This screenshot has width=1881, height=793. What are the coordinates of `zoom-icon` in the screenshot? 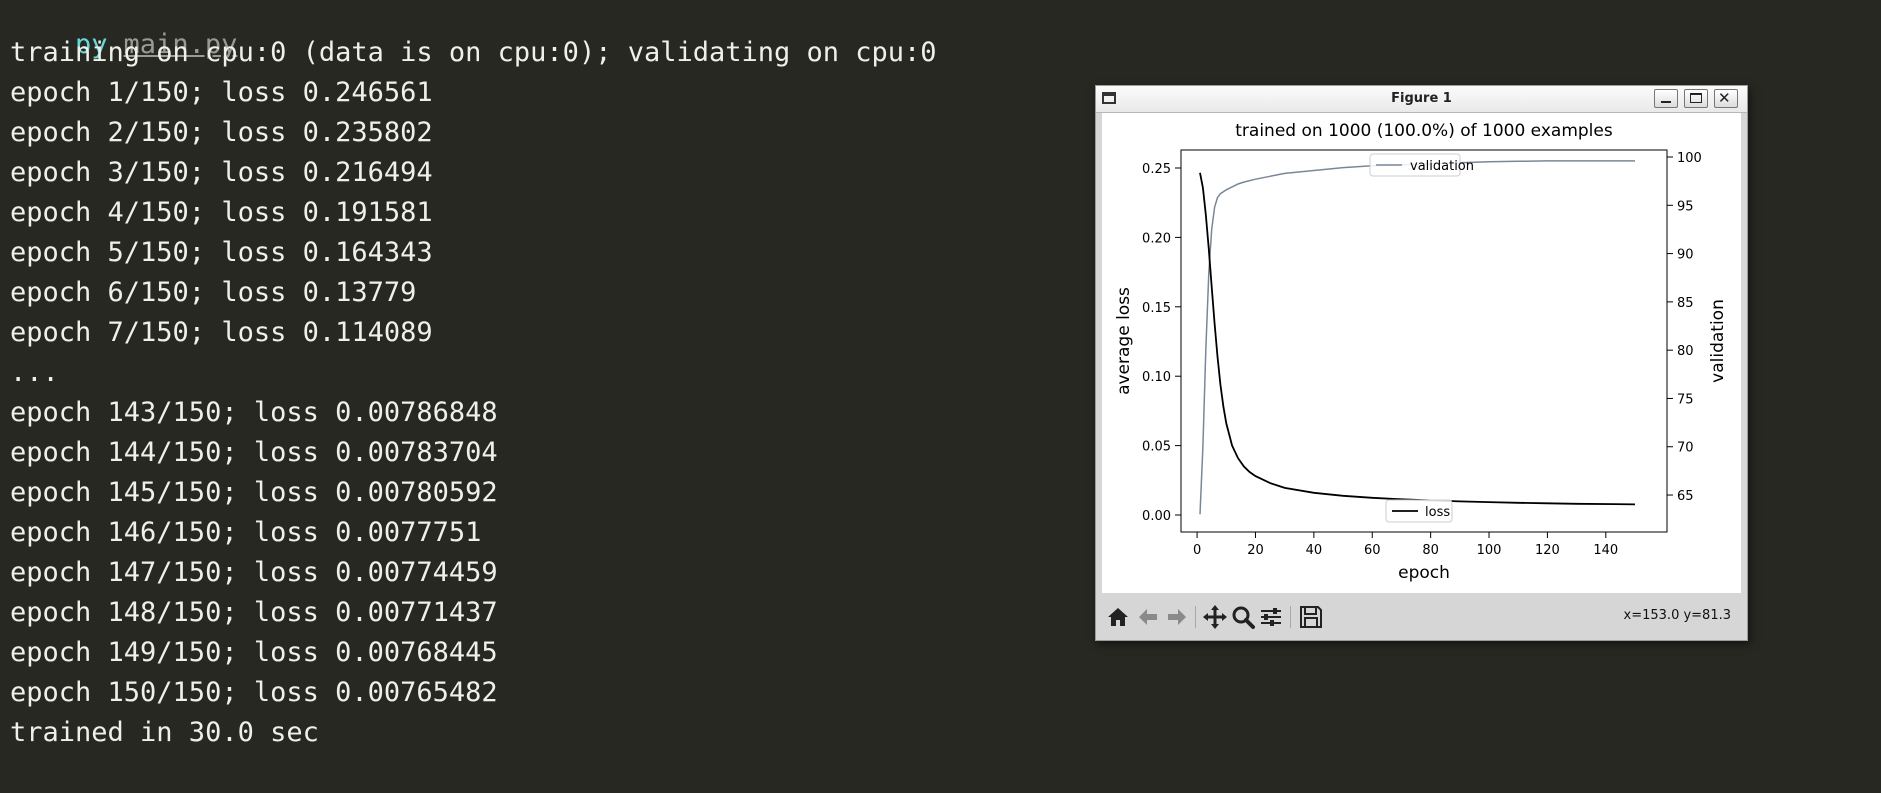 It's located at (1243, 617).